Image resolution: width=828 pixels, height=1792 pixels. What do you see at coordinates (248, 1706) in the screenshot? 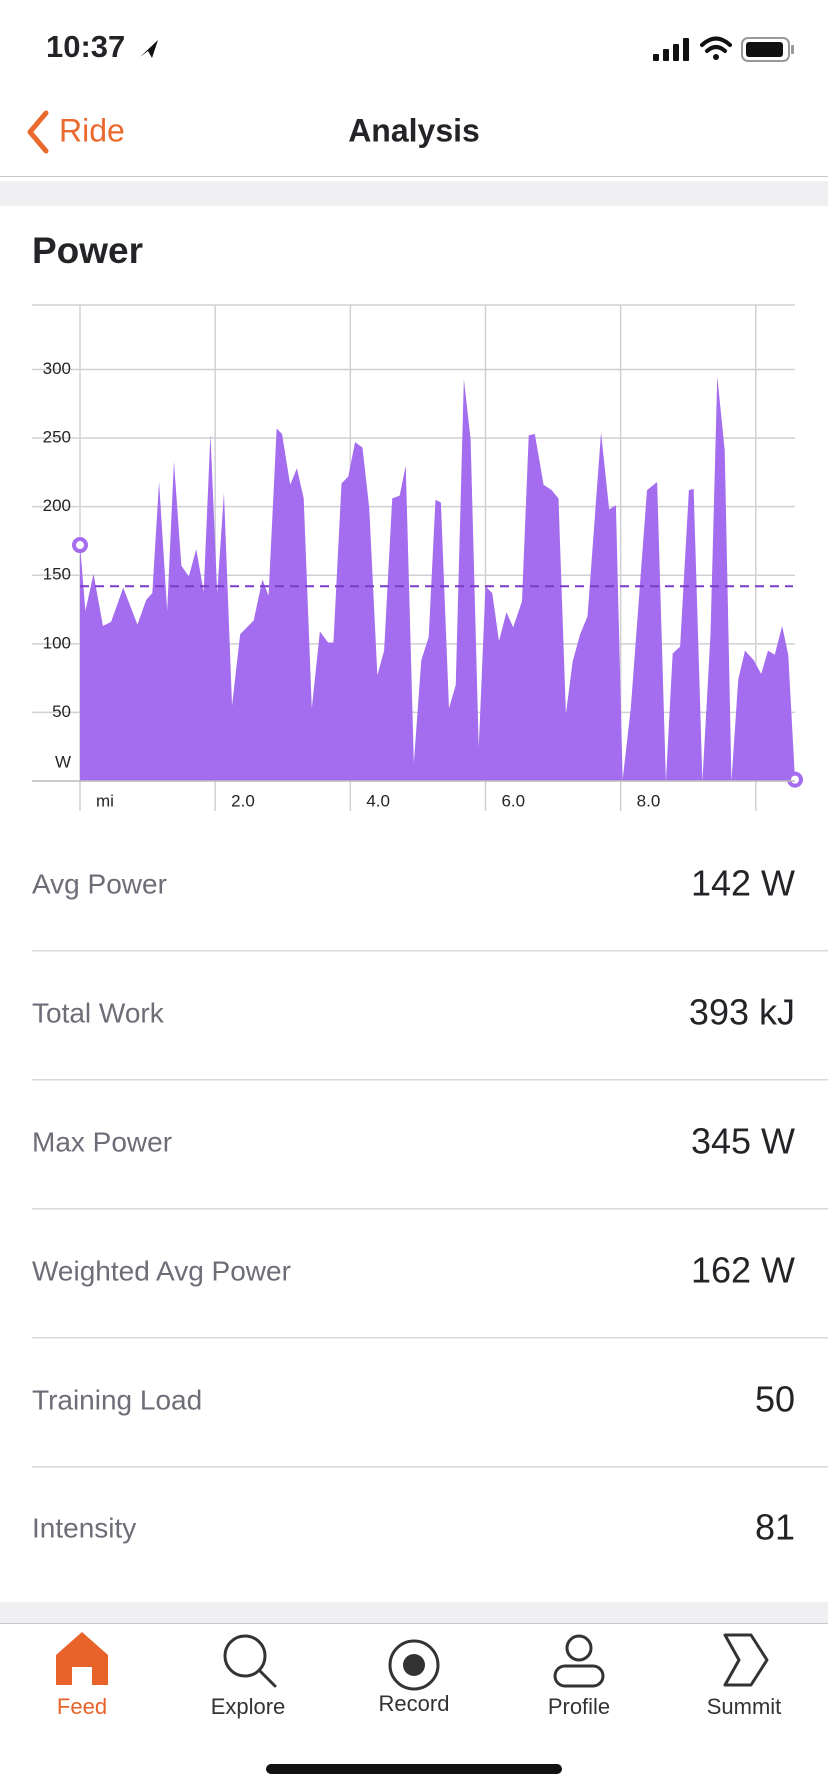
I see `tab-label: Explore` at bounding box center [248, 1706].